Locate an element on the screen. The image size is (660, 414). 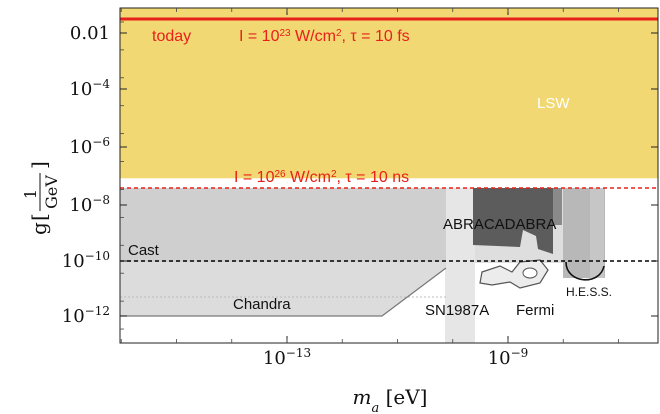
intensity-today-label: I = 1023 W/cm2, τ = 10 fs is located at coordinates (324, 37).